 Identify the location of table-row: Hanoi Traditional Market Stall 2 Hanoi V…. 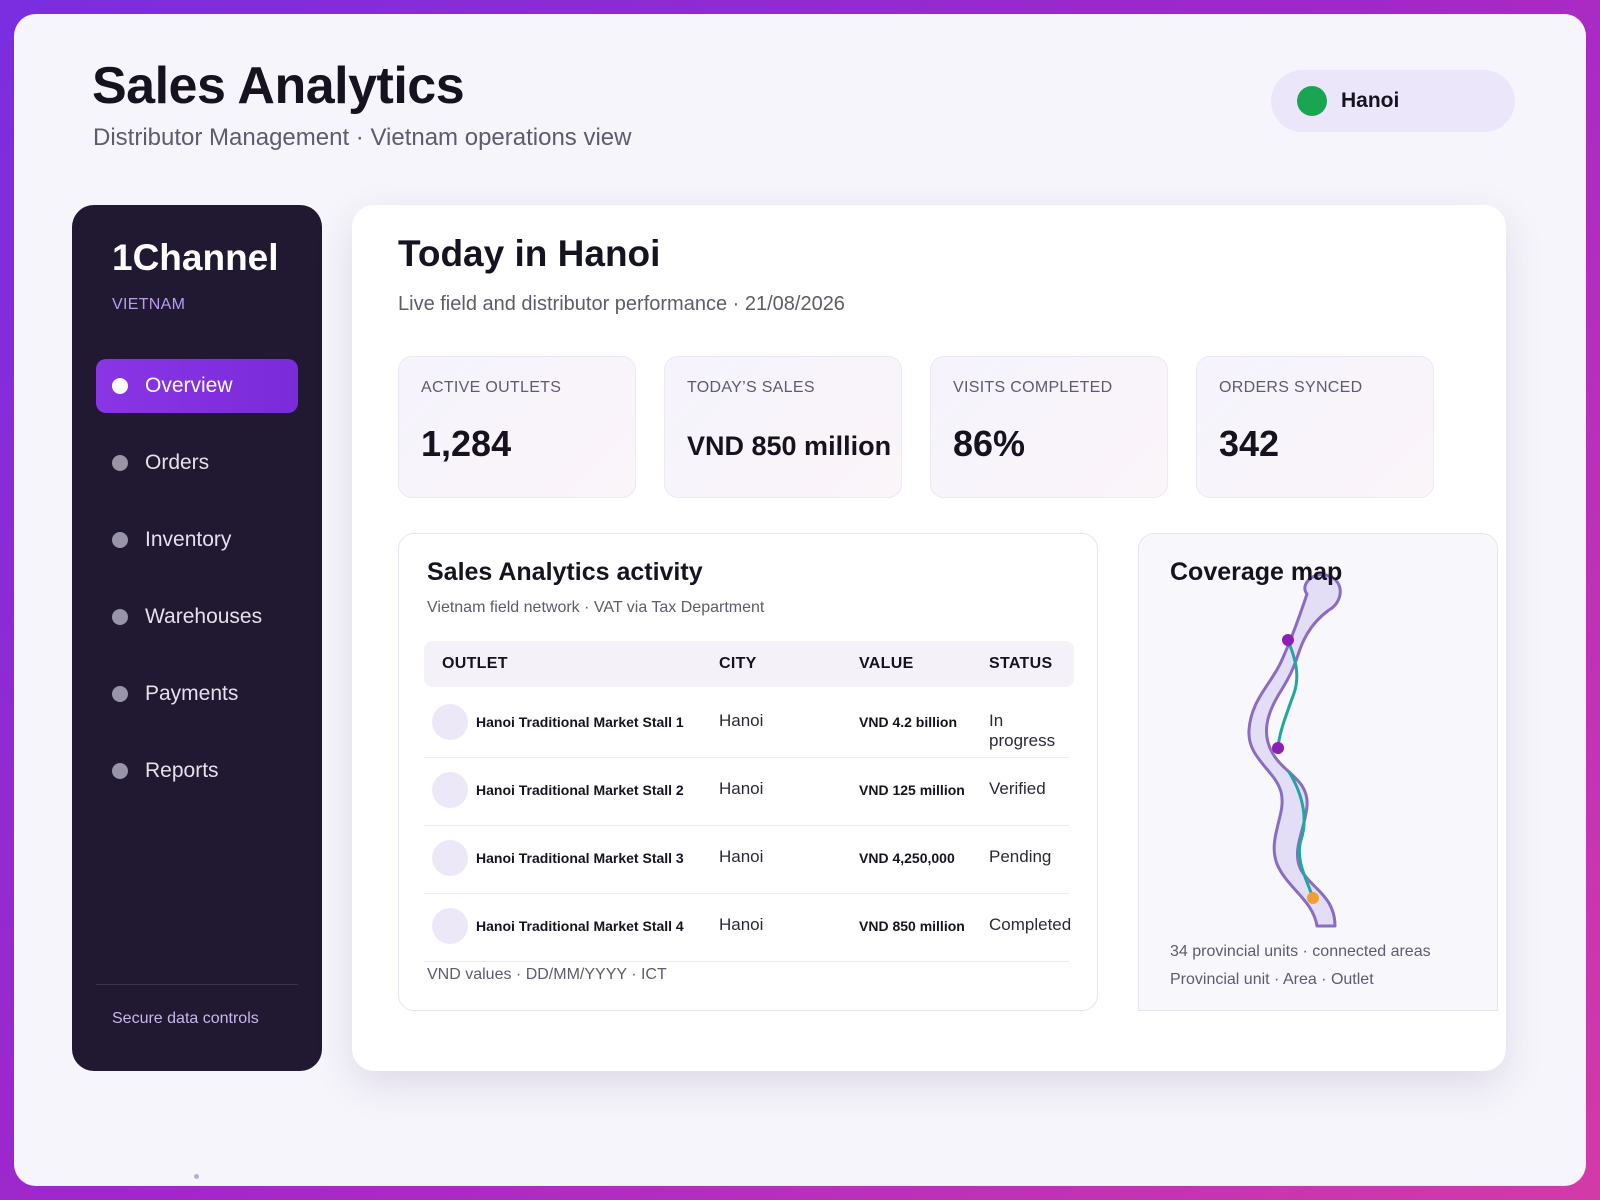
(746, 791).